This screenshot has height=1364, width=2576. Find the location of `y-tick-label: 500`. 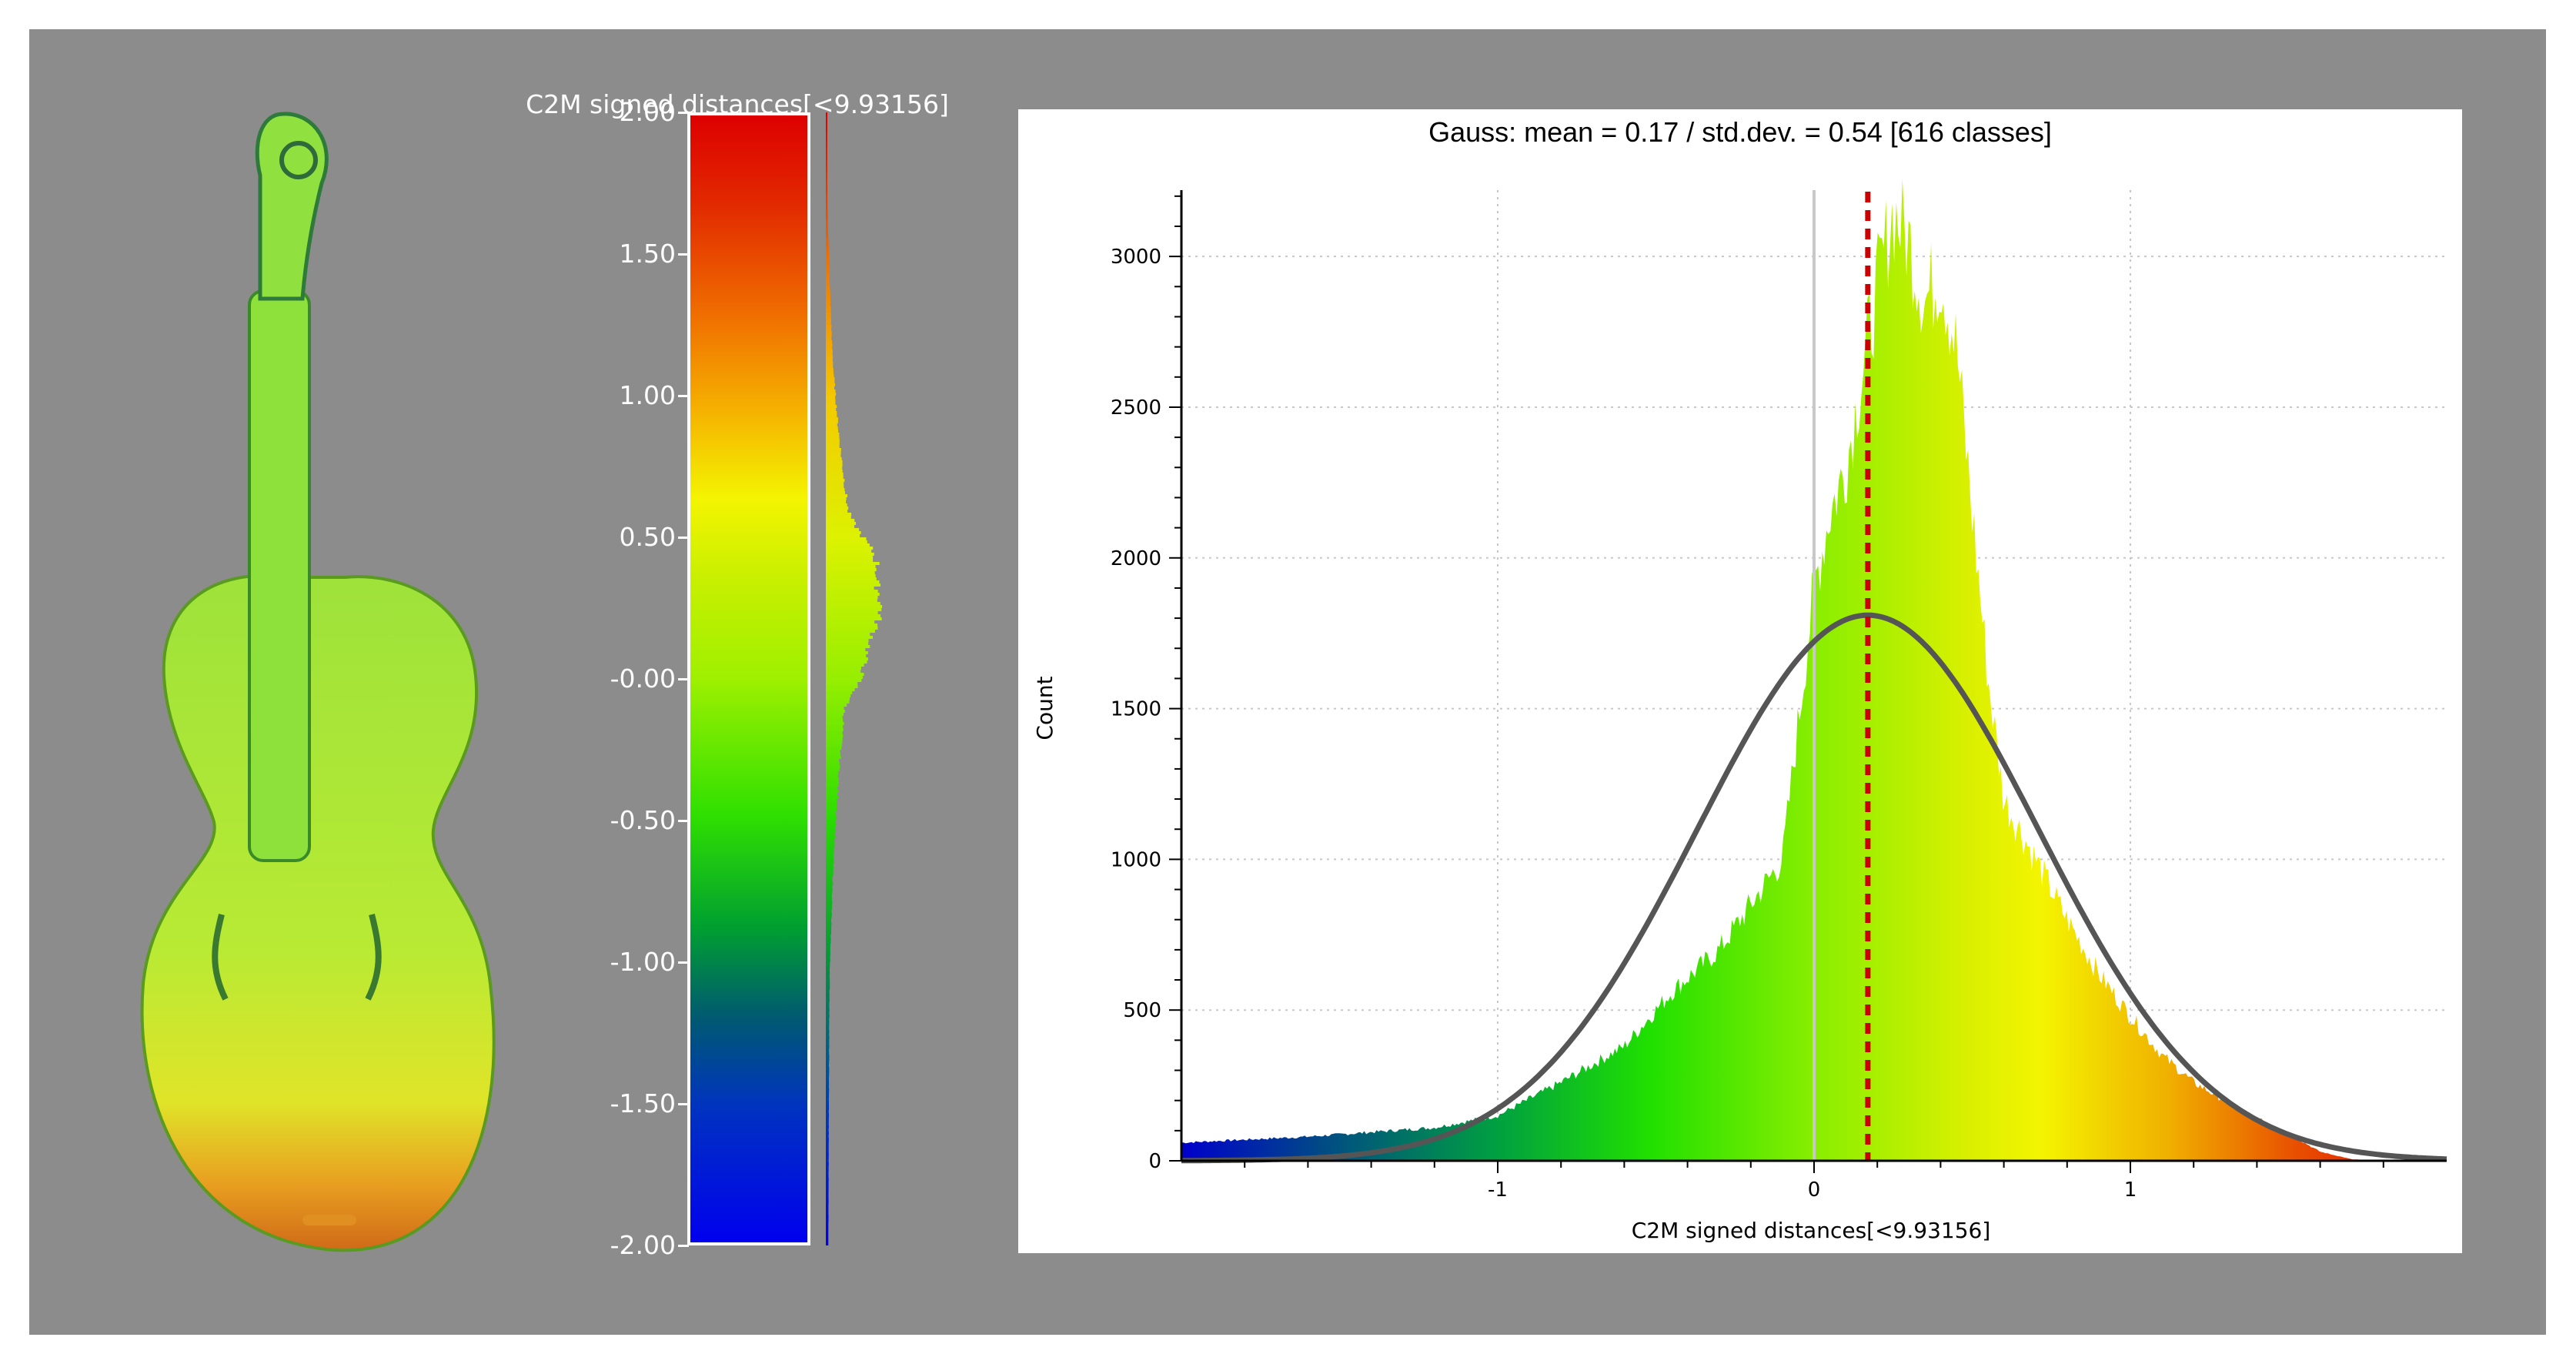

y-tick-label: 500 is located at coordinates (1142, 1010).